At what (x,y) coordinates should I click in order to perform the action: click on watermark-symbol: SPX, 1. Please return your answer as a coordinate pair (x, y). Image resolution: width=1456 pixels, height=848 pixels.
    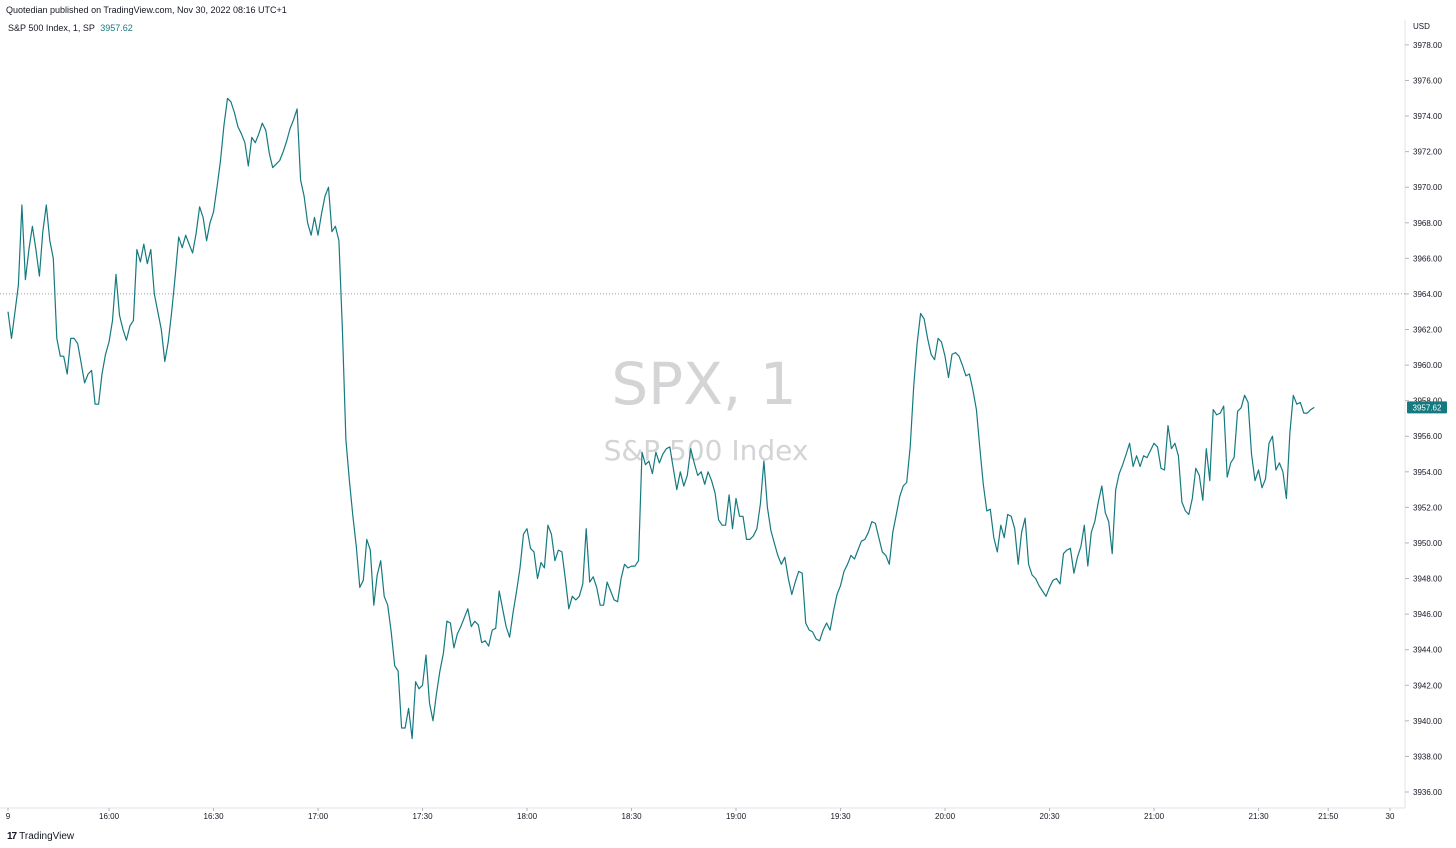
    Looking at the image, I should click on (703, 384).